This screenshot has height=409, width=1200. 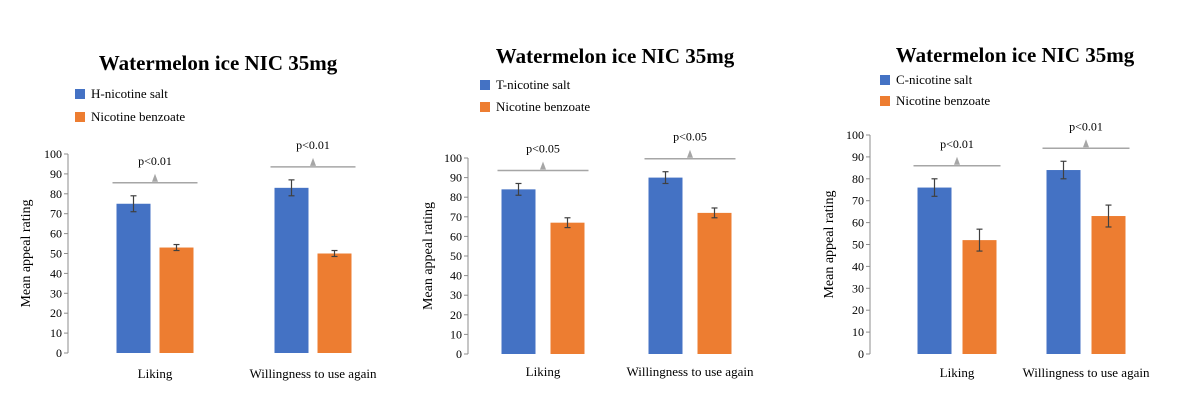 What do you see at coordinates (533, 84) in the screenshot?
I see `legend-label-1: T-nicotine salt` at bounding box center [533, 84].